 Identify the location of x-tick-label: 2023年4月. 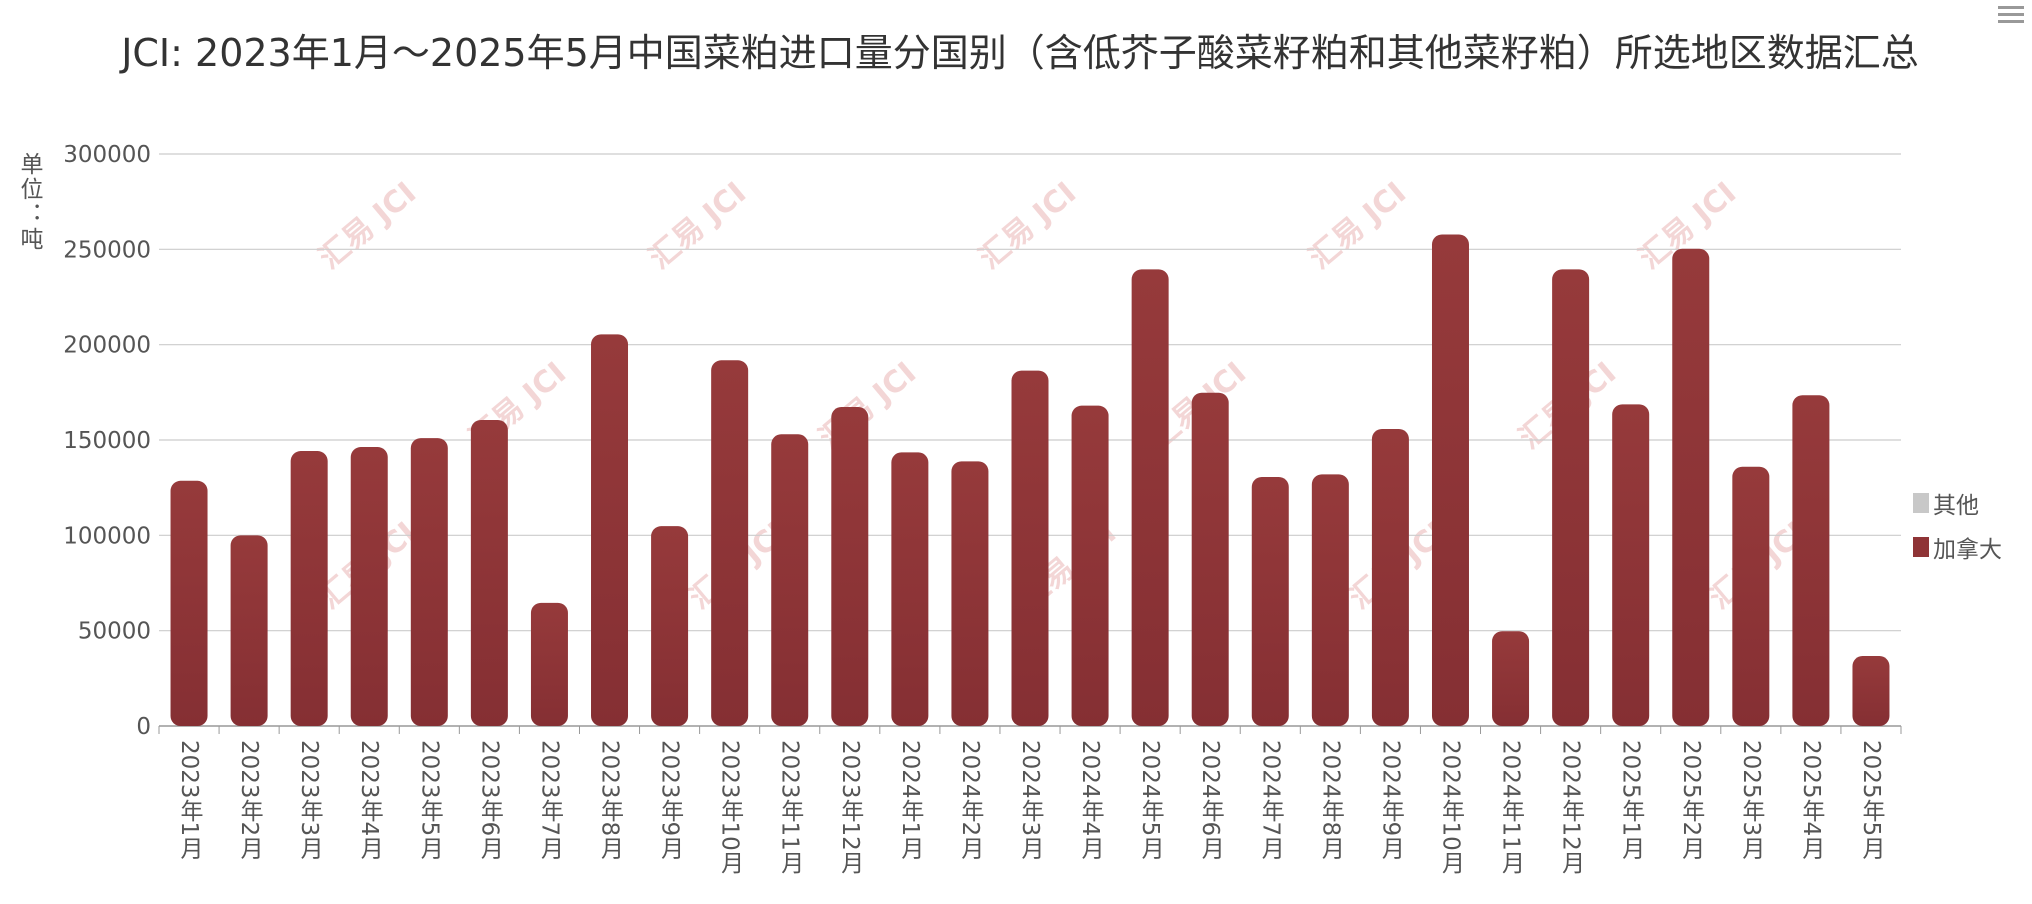
(370, 799).